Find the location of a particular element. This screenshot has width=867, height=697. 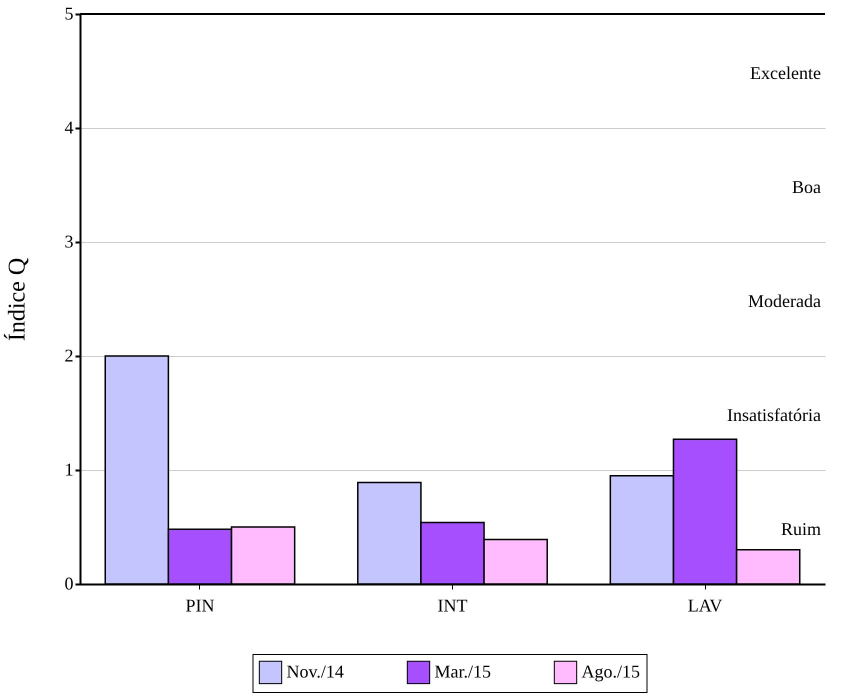

legend-label: Mar./15 is located at coordinates (462, 671).